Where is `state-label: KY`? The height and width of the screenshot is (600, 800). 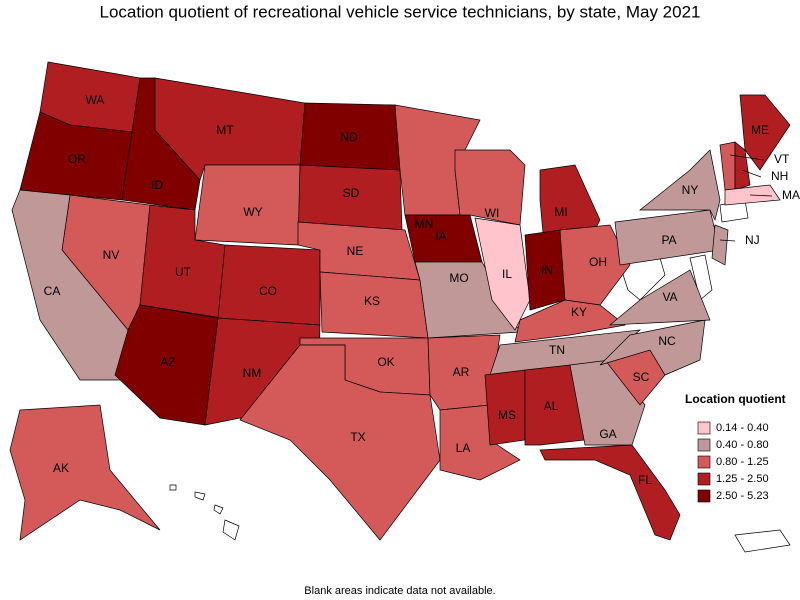 state-label: KY is located at coordinates (579, 312).